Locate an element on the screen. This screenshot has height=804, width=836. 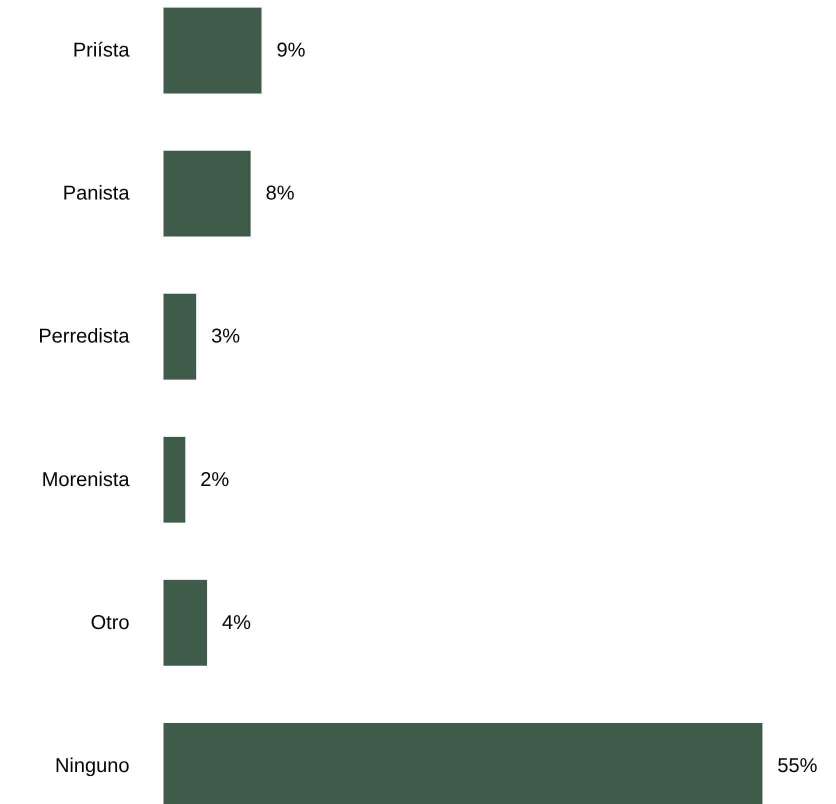
data-label: 3% is located at coordinates (225, 337).